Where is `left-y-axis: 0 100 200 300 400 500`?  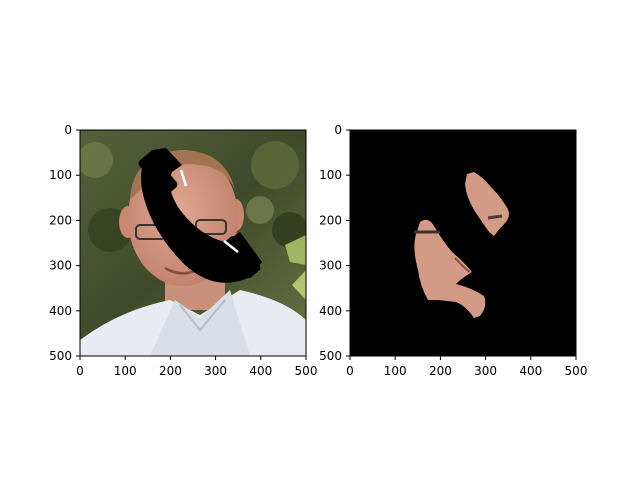 left-y-axis: 0 100 200 300 400 500 is located at coordinates (64, 243).